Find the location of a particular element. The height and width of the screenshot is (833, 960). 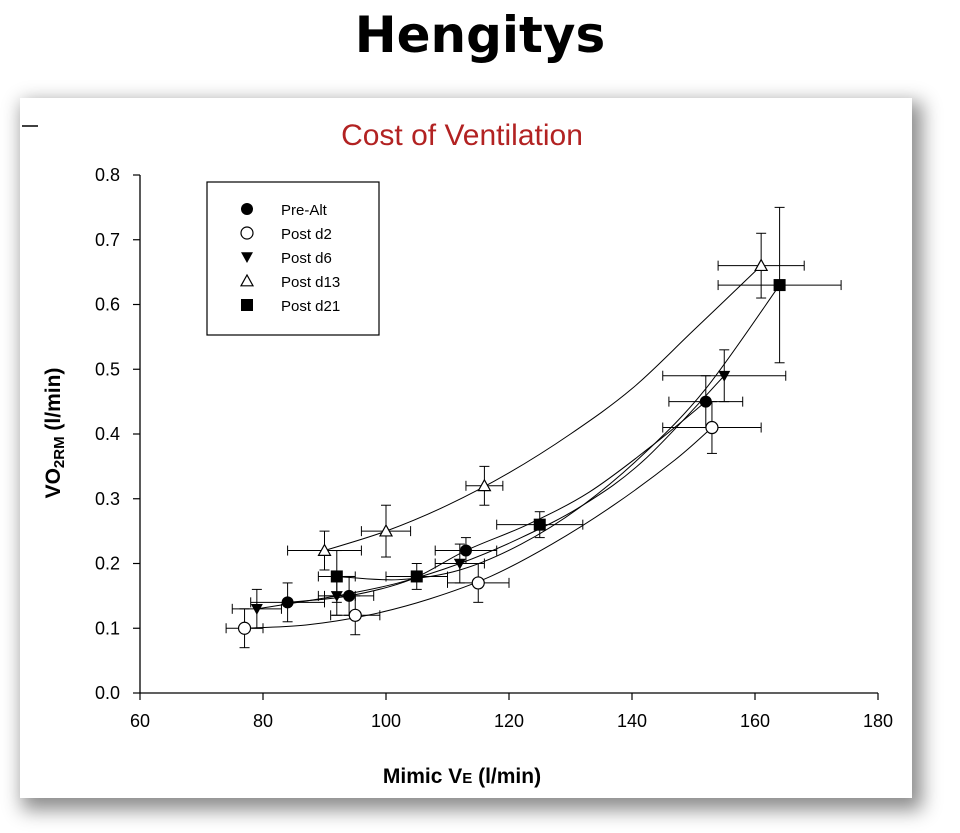

legend-label-post-d2: Post d2 is located at coordinates (306, 234).